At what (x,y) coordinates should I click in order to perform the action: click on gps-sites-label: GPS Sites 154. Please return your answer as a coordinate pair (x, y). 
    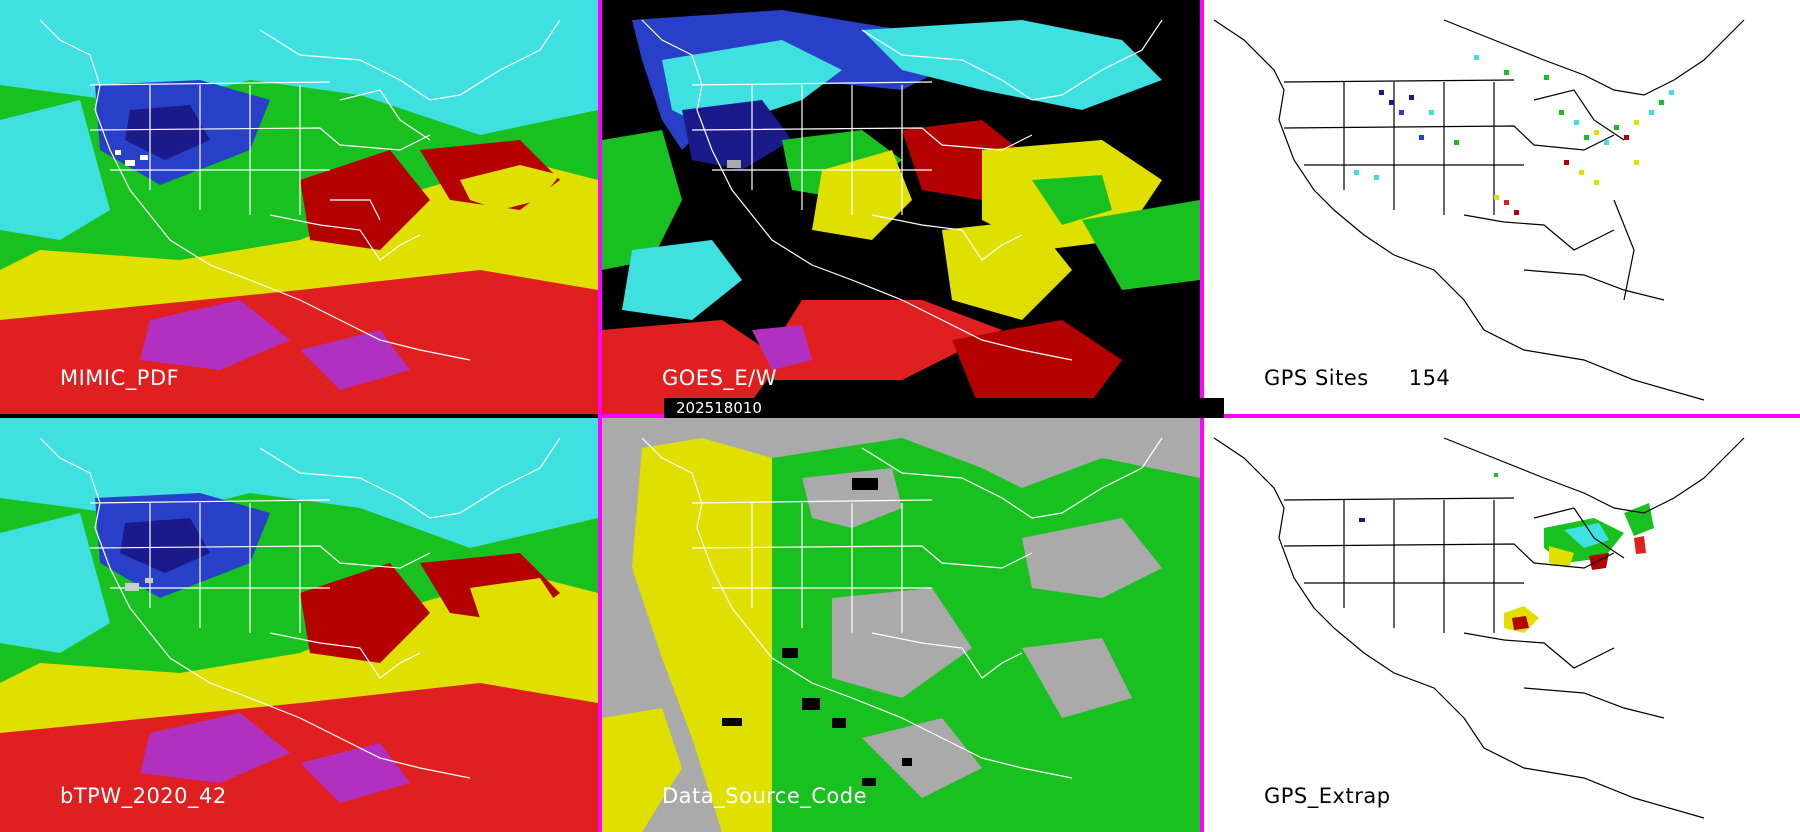
    Looking at the image, I should click on (1357, 378).